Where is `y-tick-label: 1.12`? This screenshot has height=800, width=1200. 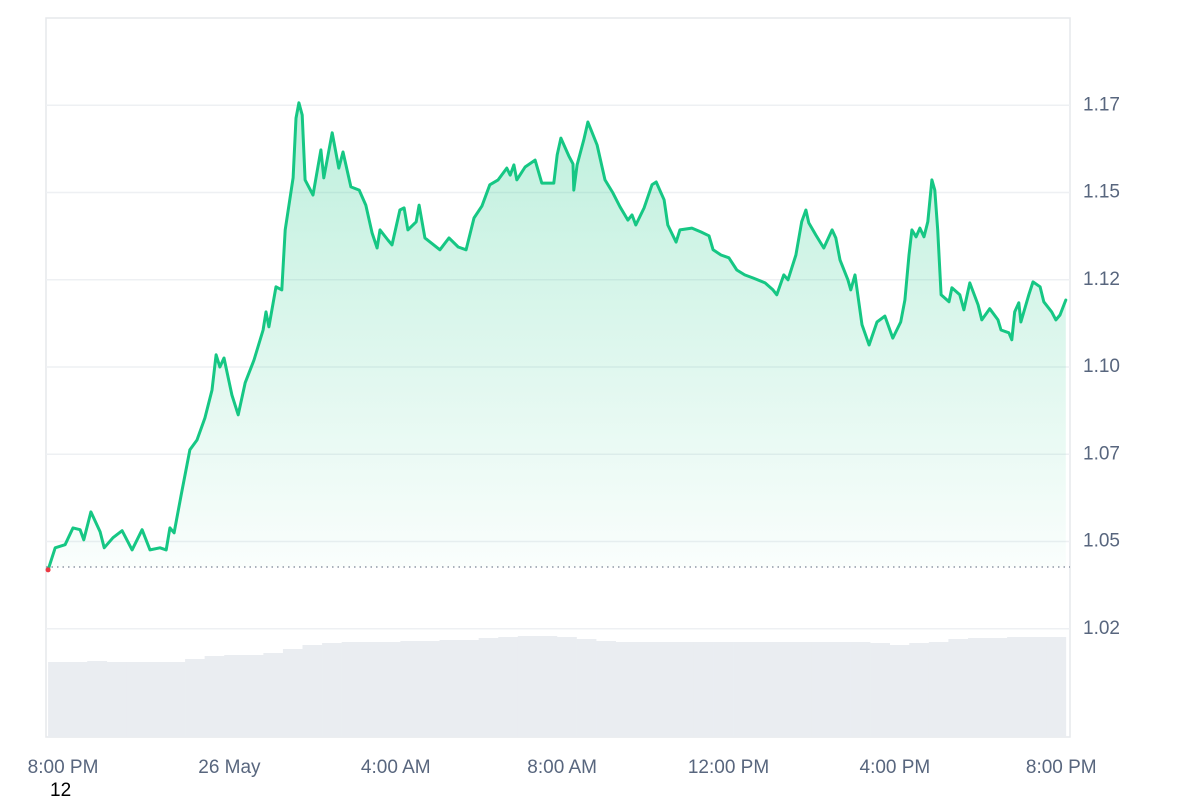
y-tick-label: 1.12 is located at coordinates (1101, 279).